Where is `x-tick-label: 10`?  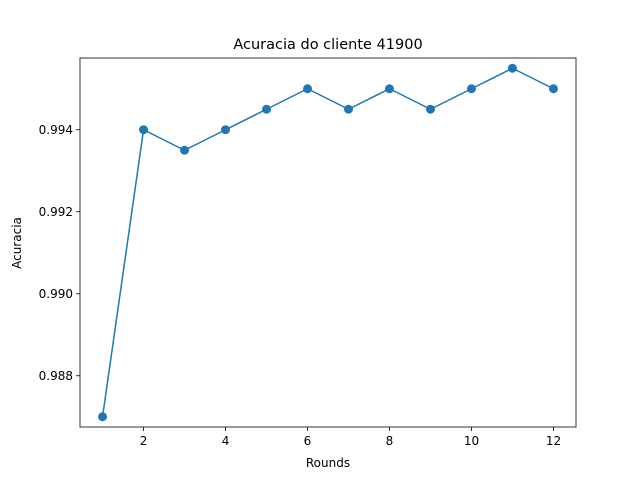 x-tick-label: 10 is located at coordinates (471, 441).